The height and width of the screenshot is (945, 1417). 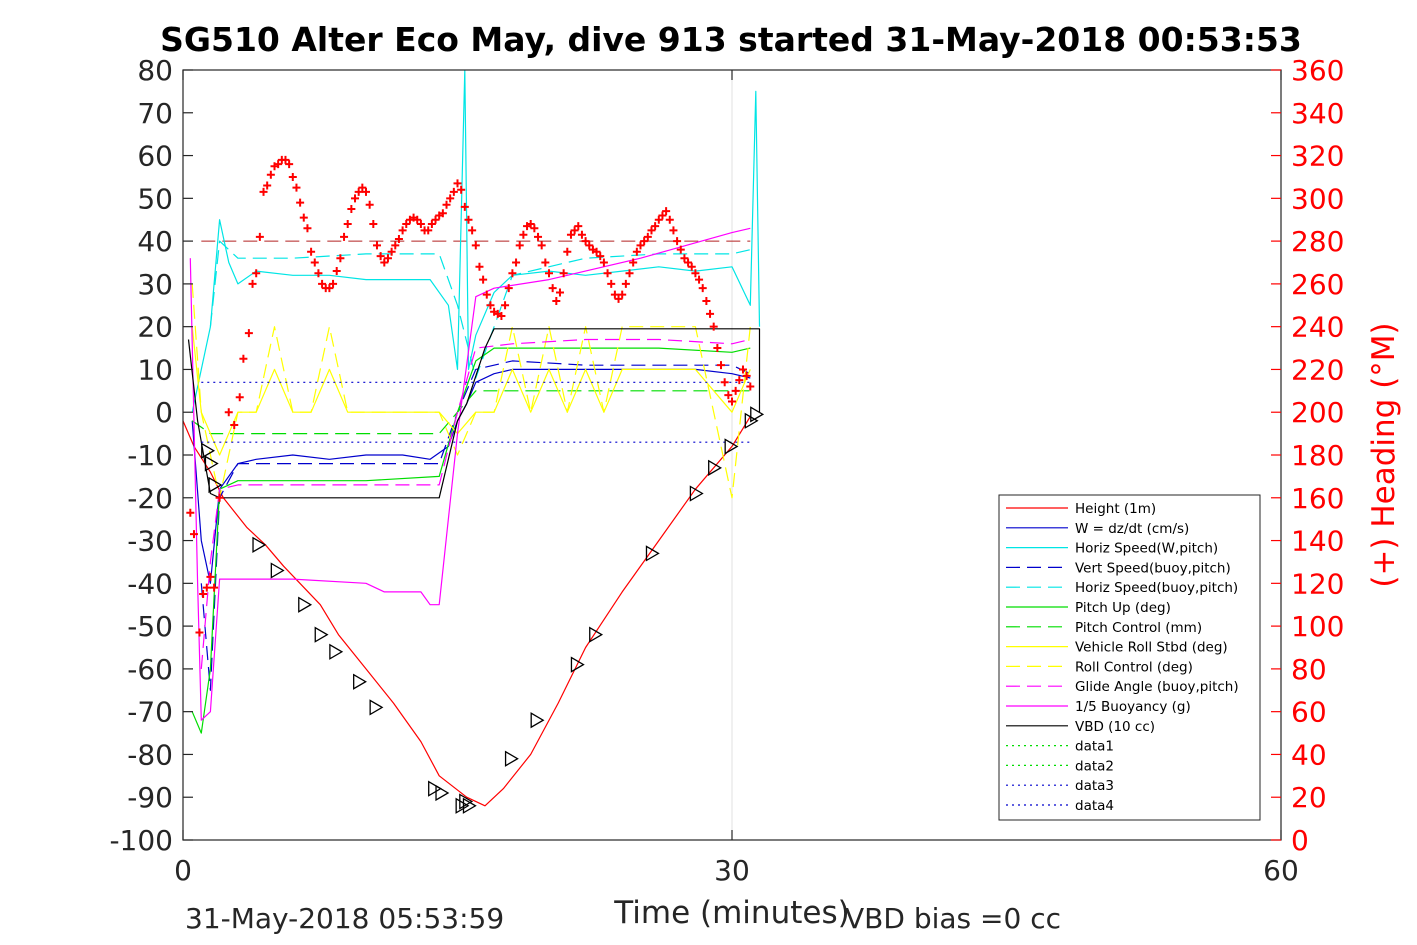 I want to click on y-tick-label: -60, so click(x=150, y=669).